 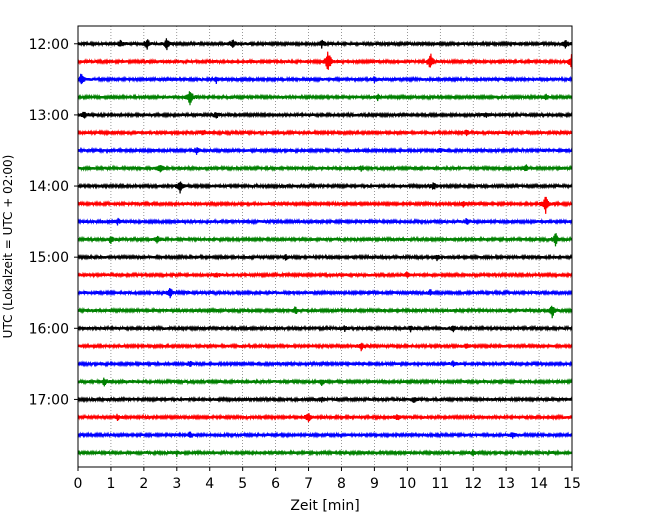 I want to click on y-axis-label: UTC (Lokalzeit = UTC + 02:00), so click(x=8, y=247).